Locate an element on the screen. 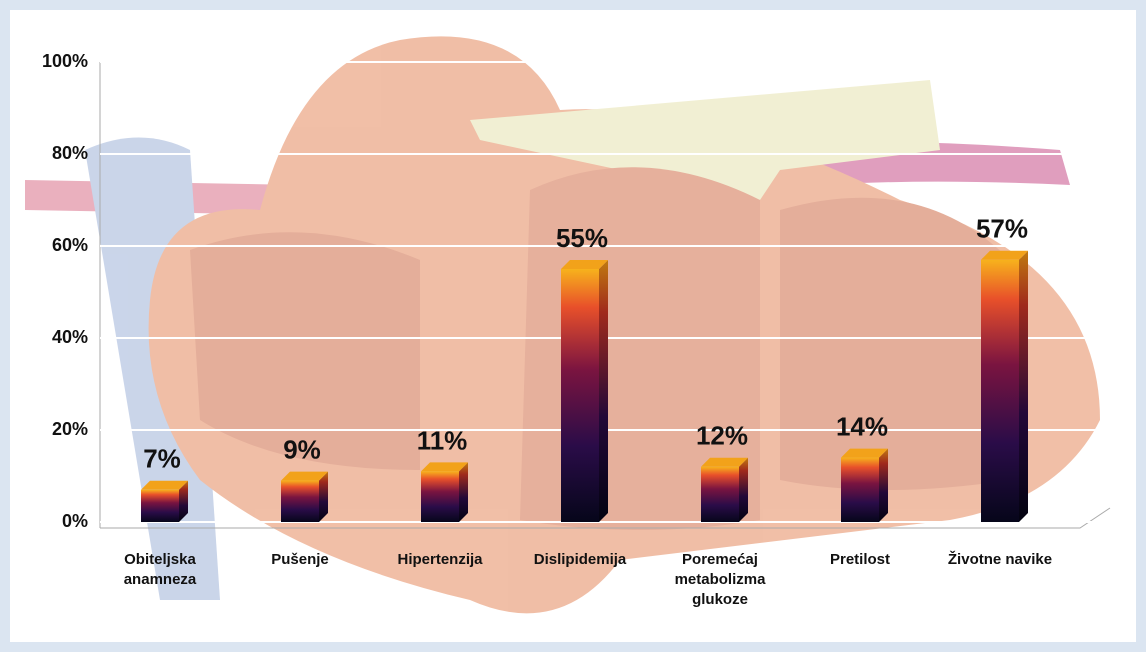 This screenshot has height=652, width=1146. x-tick-label: Hipertenzija is located at coordinates (440, 559).